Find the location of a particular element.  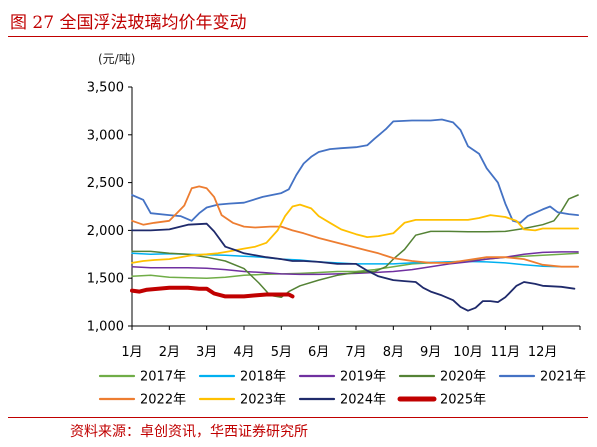

series-line-2022年 is located at coordinates (355, 226).